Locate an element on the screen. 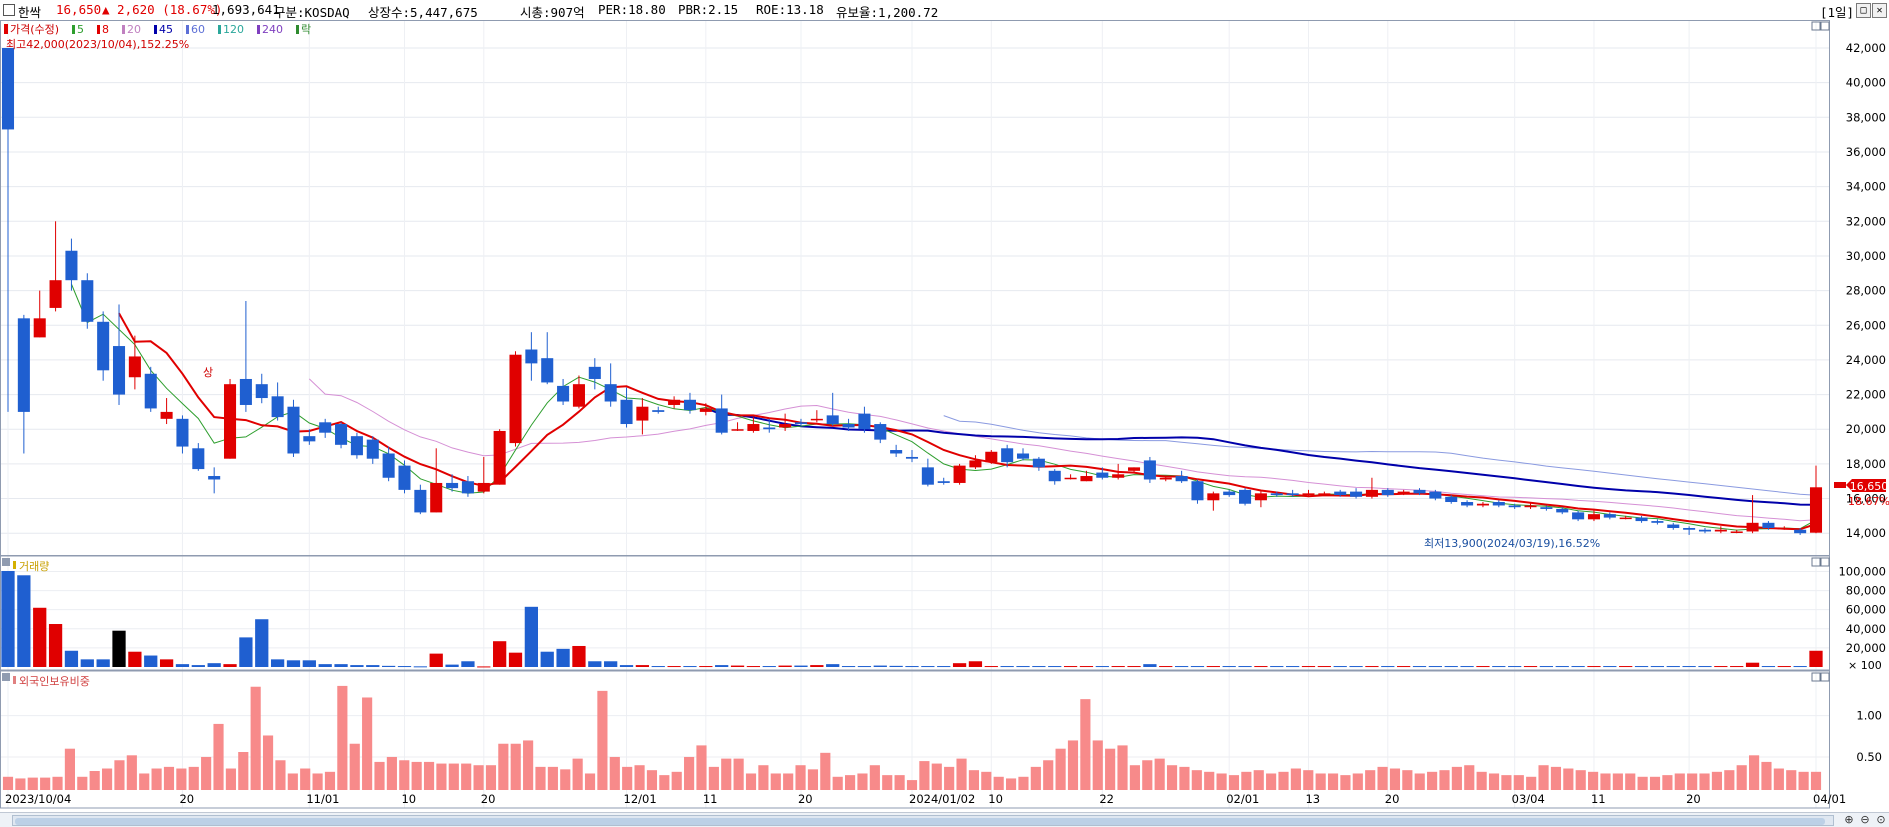  time-scrollbar: ⊕ ⊖ ⊙ is located at coordinates (944, 819).